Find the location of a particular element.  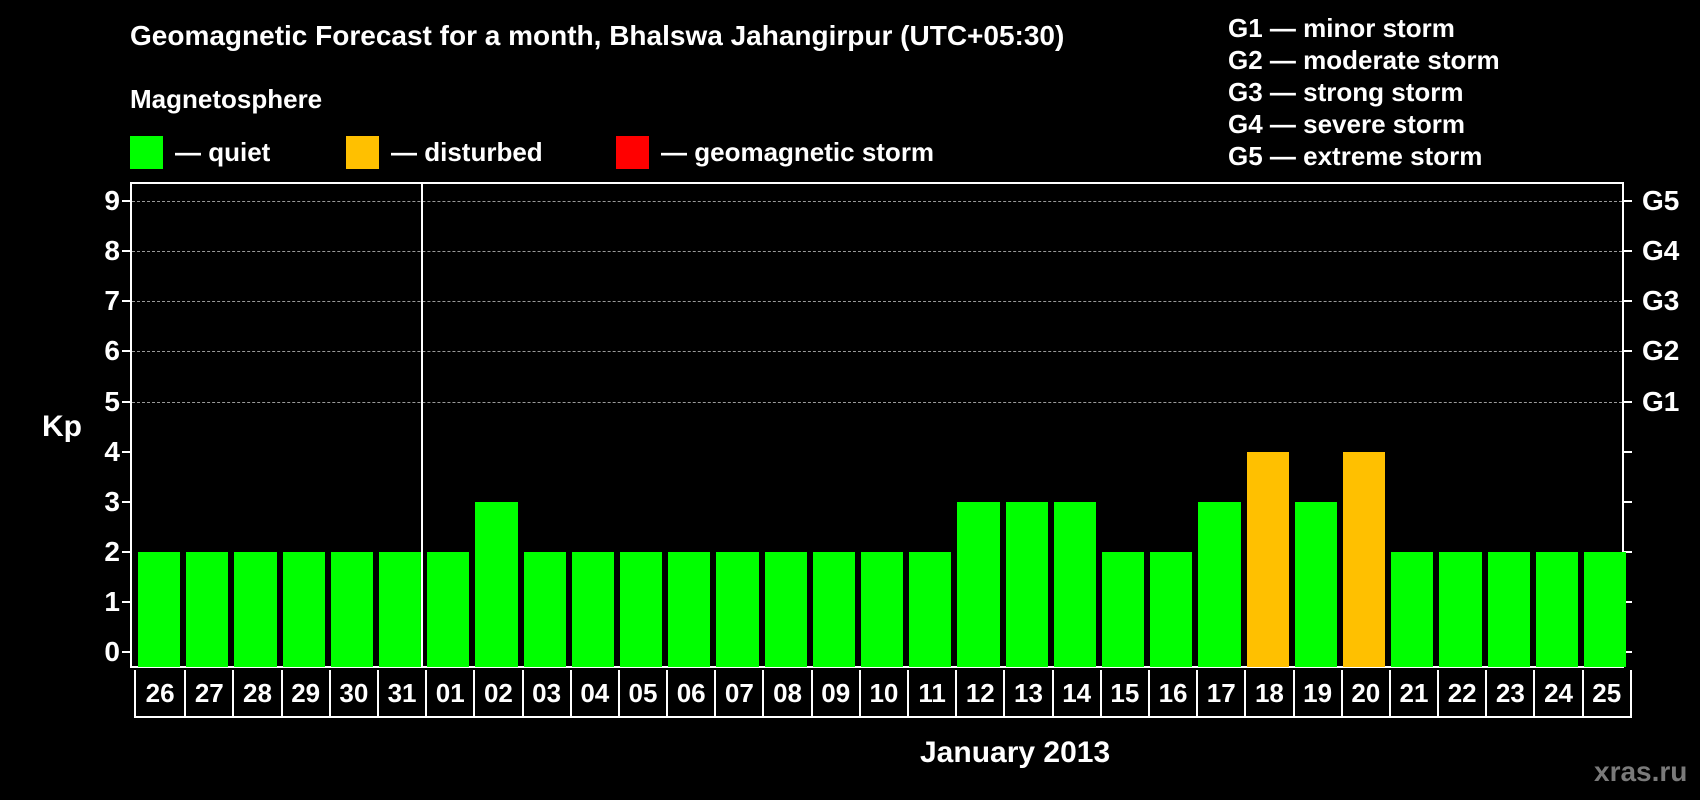

date-label: 26 is located at coordinates (160, 692).